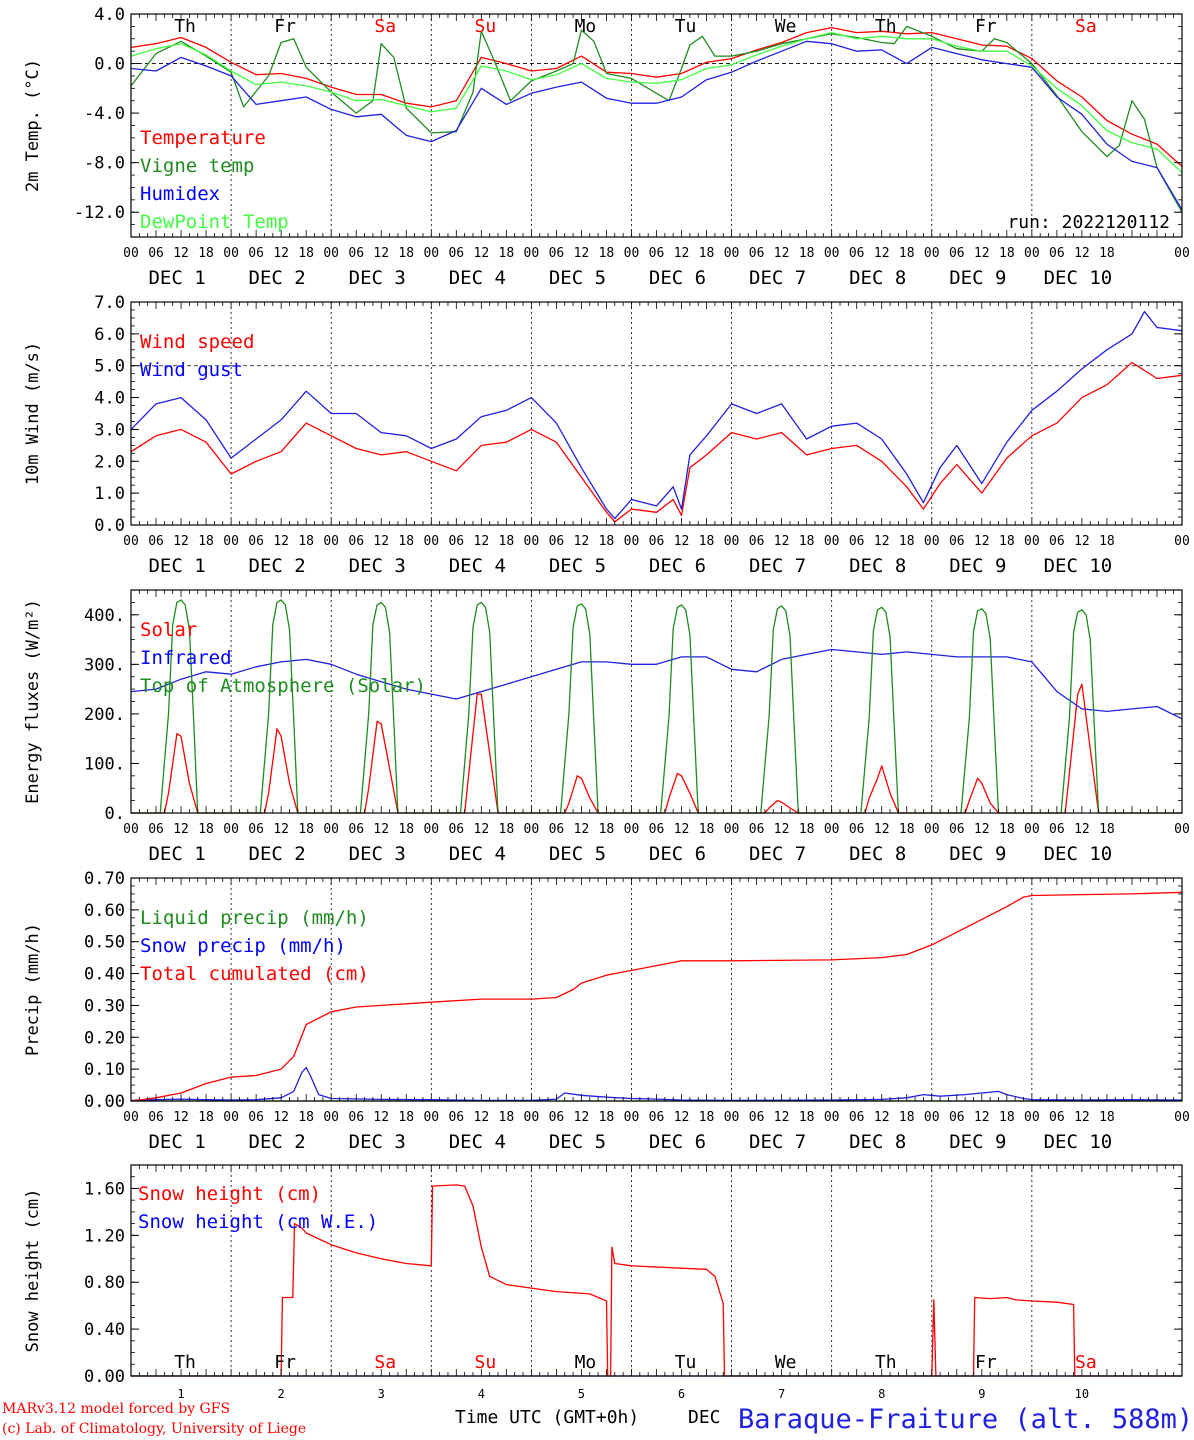 This screenshot has height=1440, width=1194. I want to click on legend-entry: Snow height (cm W.E.), so click(258, 1222).